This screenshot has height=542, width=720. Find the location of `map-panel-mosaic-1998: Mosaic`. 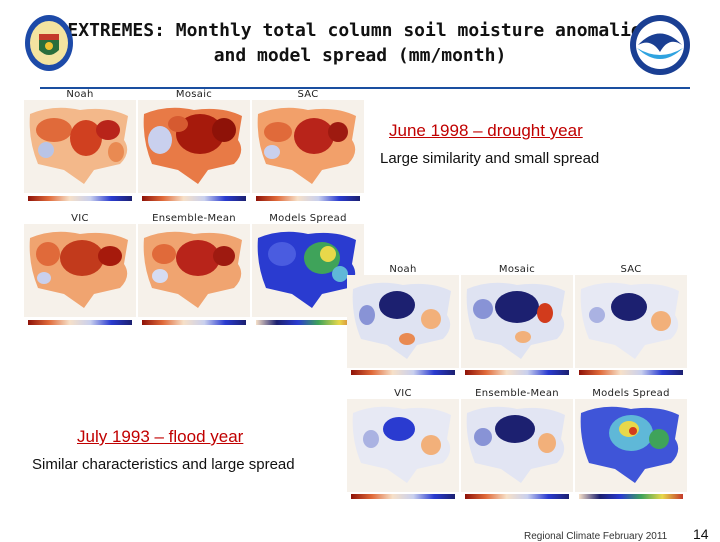

map-panel-mosaic-1998: Mosaic is located at coordinates (194, 141).